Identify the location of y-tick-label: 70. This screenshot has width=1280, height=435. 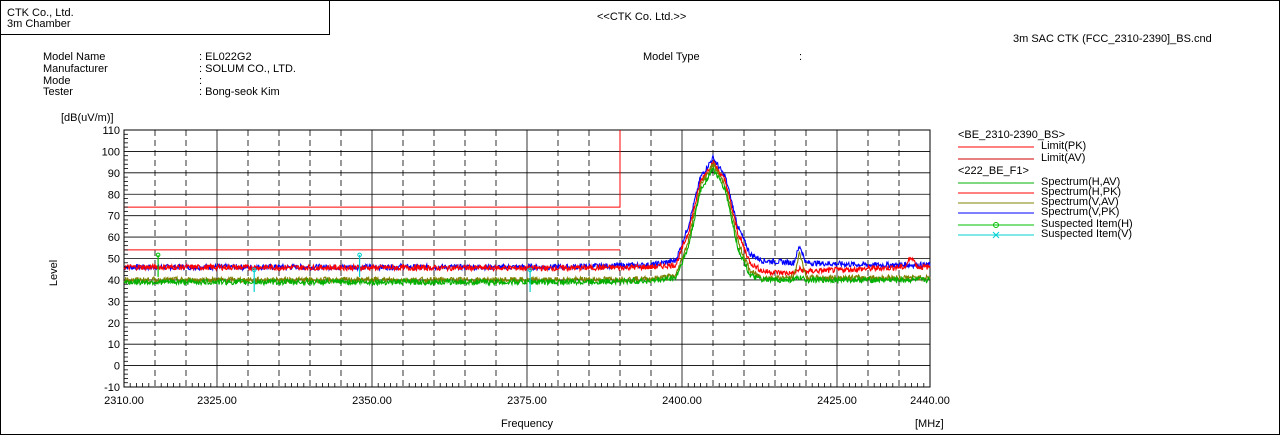
(114, 217).